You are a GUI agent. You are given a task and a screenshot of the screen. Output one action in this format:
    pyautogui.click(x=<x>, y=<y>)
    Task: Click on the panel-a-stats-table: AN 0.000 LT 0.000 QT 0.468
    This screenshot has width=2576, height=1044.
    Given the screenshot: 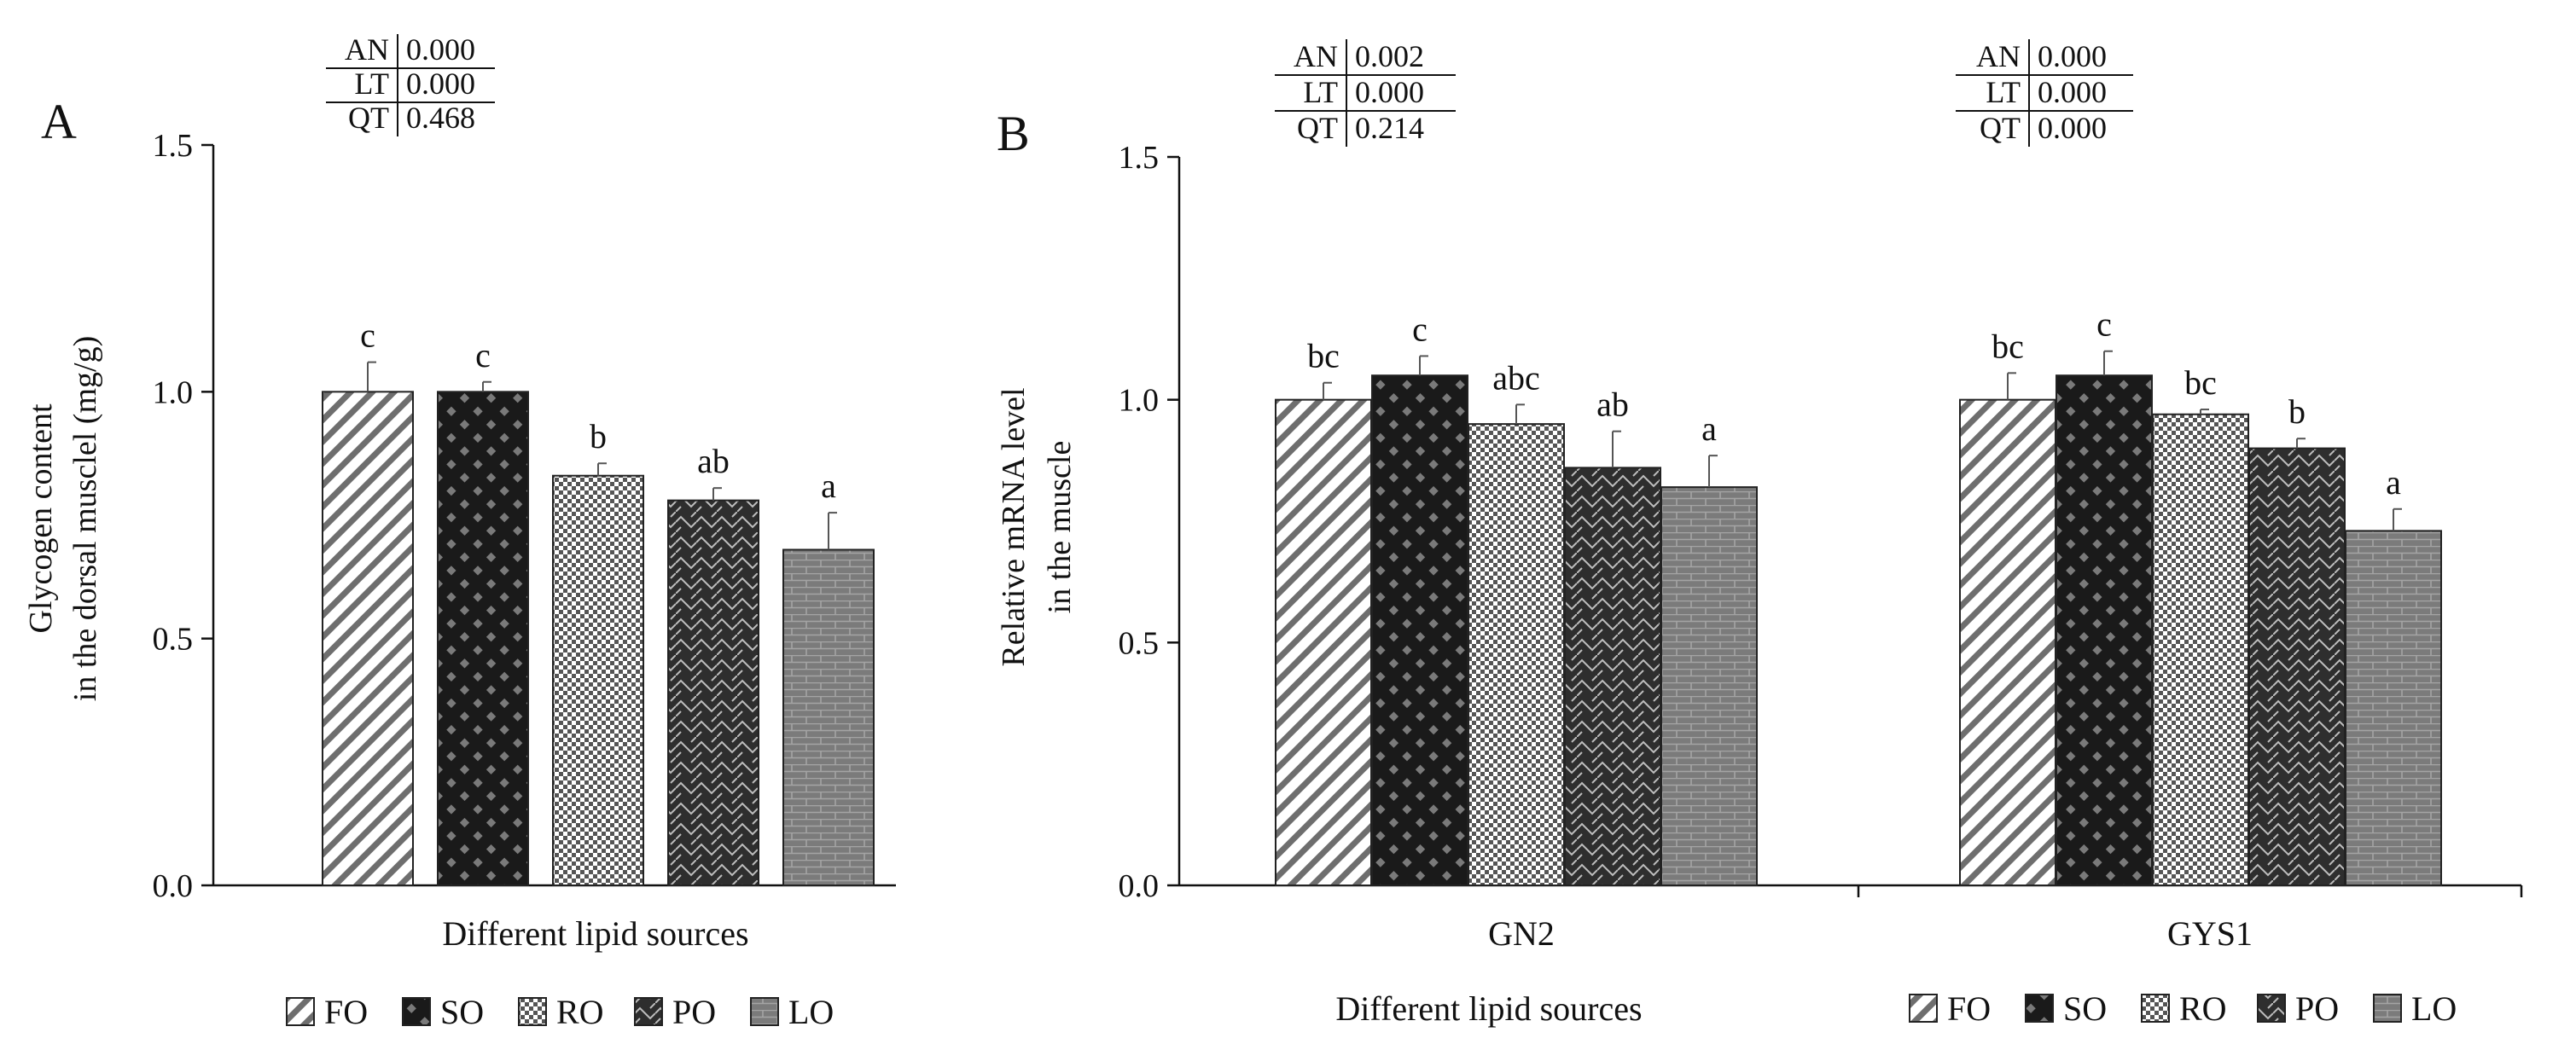 What is the action you would take?
    pyautogui.click(x=410, y=84)
    